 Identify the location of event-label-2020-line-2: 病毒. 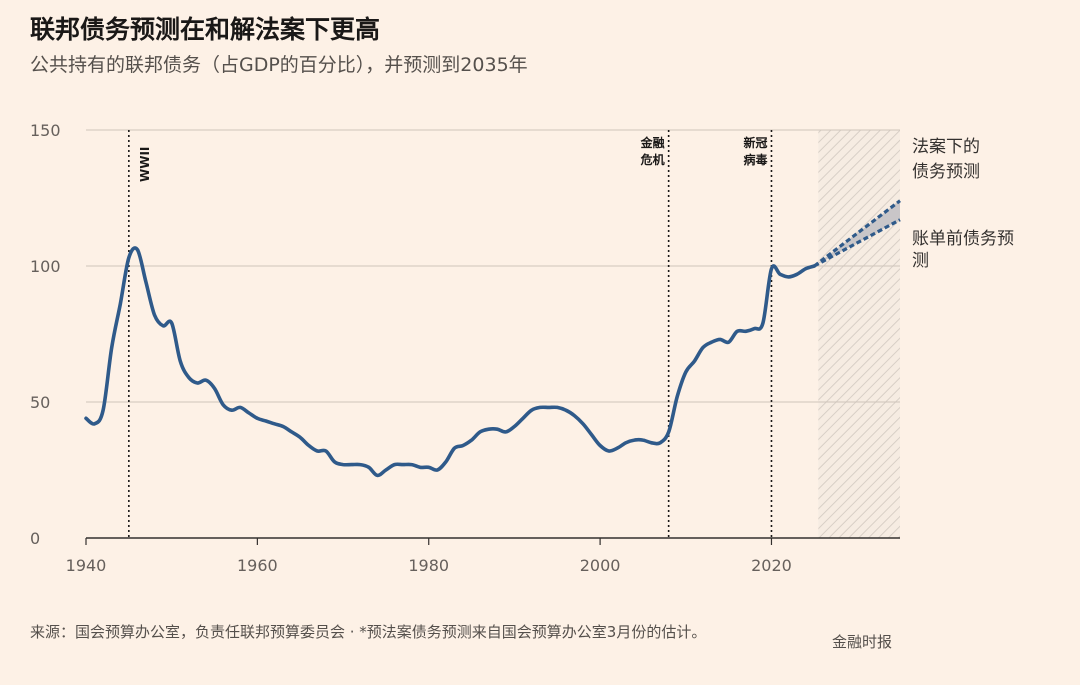
(755, 159).